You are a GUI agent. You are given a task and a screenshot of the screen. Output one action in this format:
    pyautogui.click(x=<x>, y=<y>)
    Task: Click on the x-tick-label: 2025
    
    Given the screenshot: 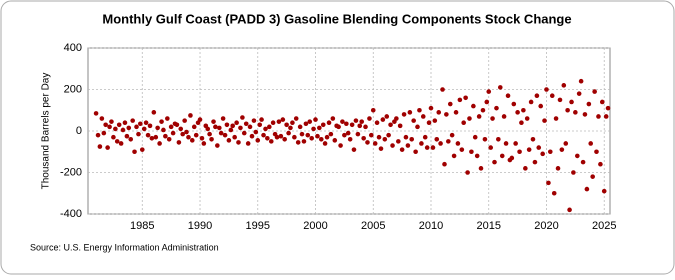 What is the action you would take?
    pyautogui.click(x=604, y=226)
    